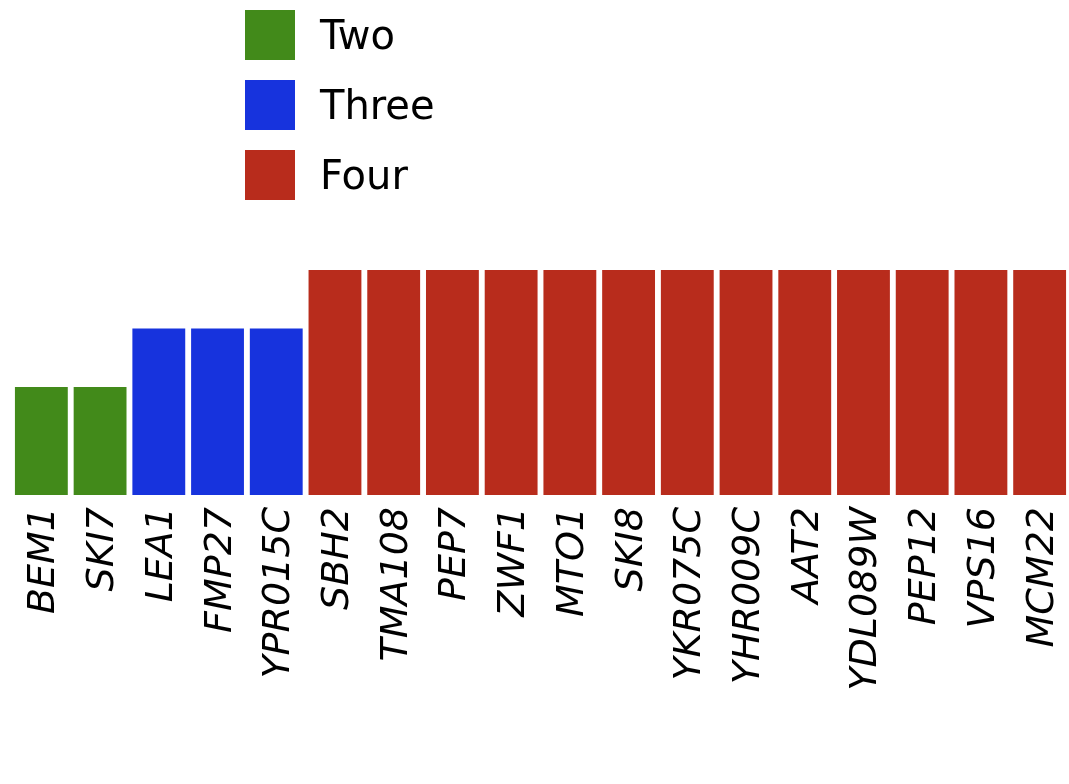 The height and width of the screenshot is (784, 1069). Describe the element at coordinates (980, 568) in the screenshot. I see `x-tick-label: VPS16` at that location.